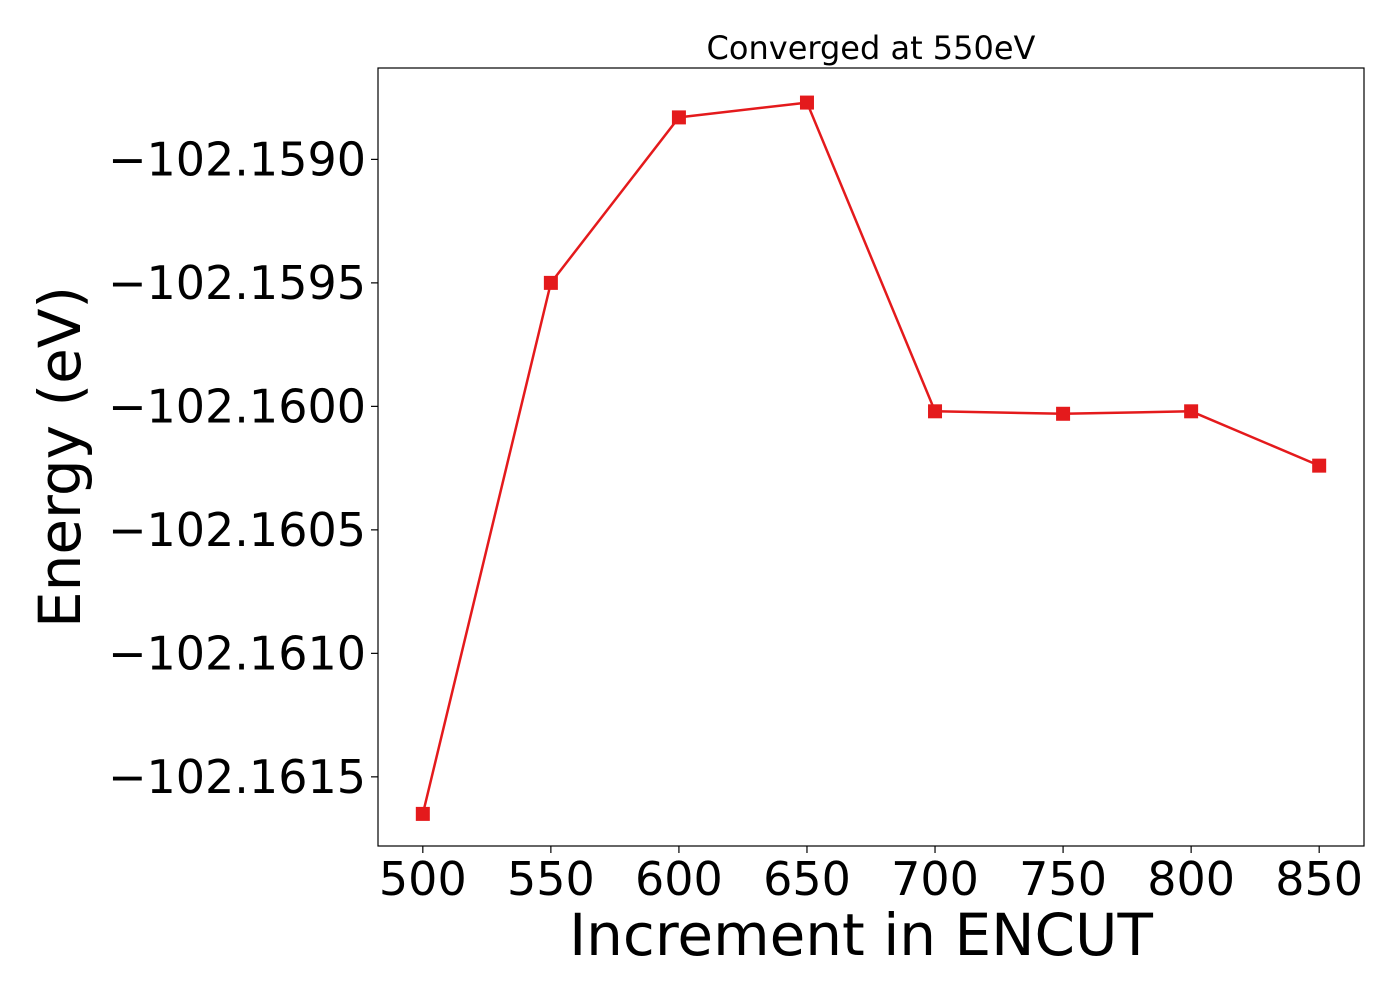 The height and width of the screenshot is (1000, 1400). Describe the element at coordinates (935, 879) in the screenshot. I see `x-tick-label: 700` at that location.